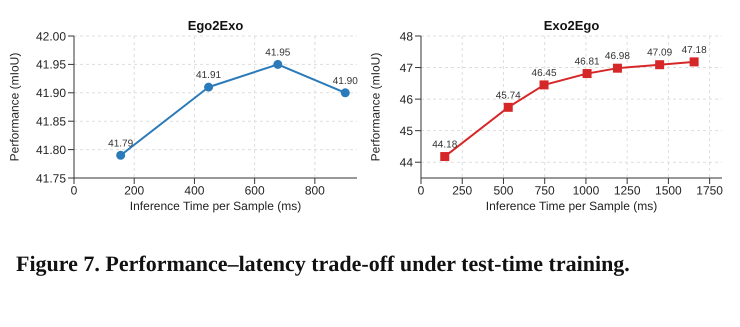 The height and width of the screenshot is (327, 740). I want to click on y-tick-label: 45, so click(407, 131).